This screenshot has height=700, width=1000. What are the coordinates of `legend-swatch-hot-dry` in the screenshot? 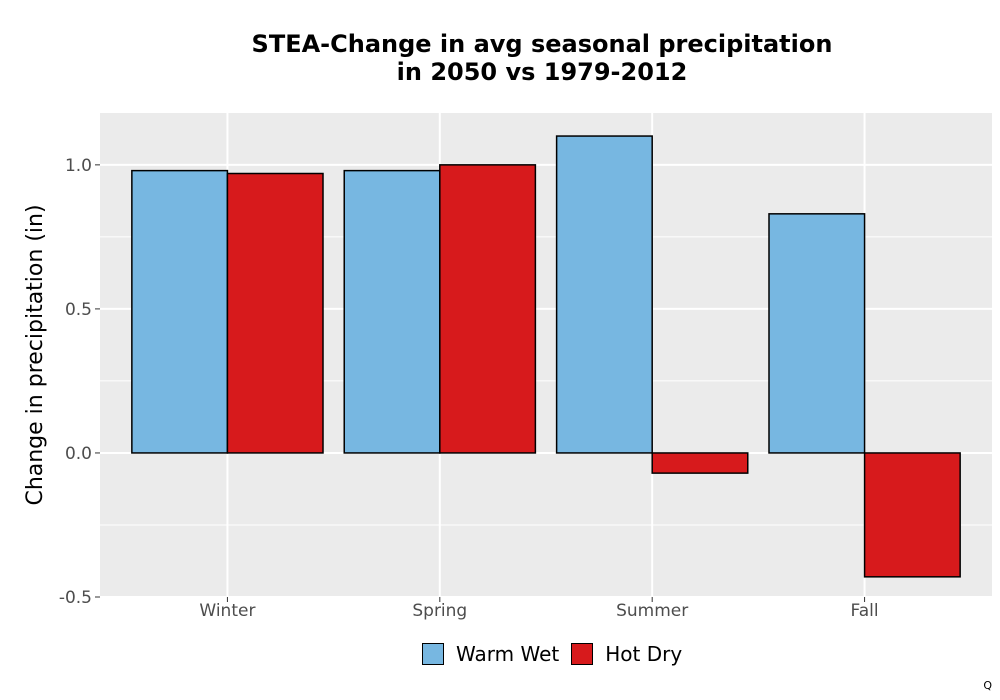 It's located at (582, 654).